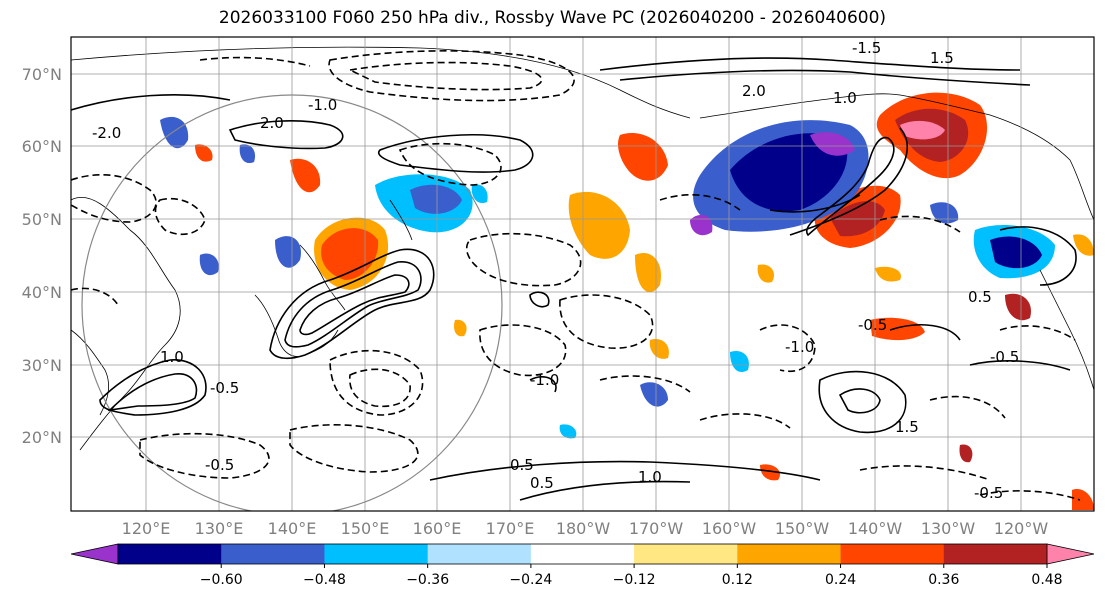 The width and height of the screenshot is (1105, 604). Describe the element at coordinates (866, 48) in the screenshot. I see `contour-label: -1.5` at that location.